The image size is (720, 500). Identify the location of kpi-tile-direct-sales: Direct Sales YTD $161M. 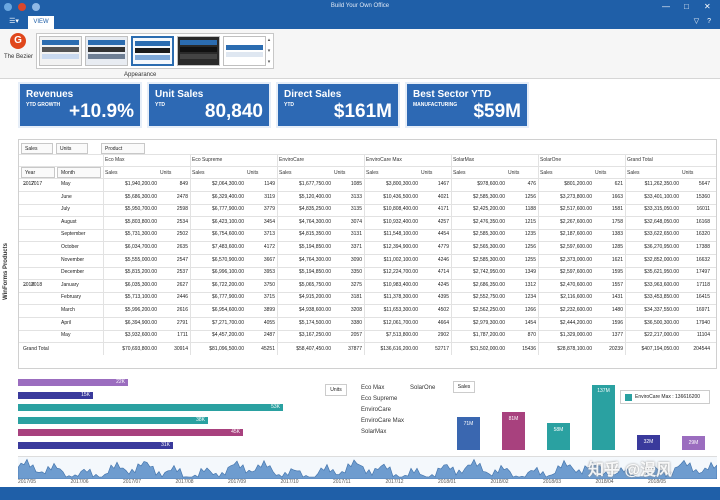
(338, 105).